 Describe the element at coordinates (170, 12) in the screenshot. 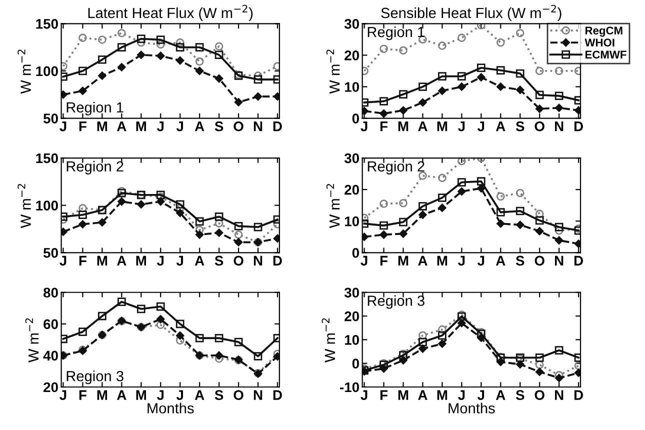

I see `chart-title: Latent Heat Flux (W m$^{−2}$)` at that location.